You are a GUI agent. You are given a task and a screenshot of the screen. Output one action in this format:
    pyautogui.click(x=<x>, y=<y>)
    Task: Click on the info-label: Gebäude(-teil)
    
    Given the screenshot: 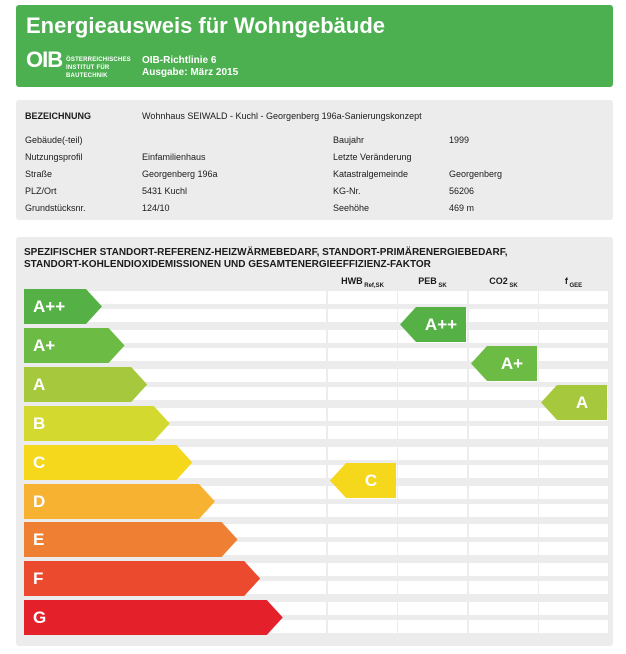 What is the action you would take?
    pyautogui.click(x=54, y=140)
    